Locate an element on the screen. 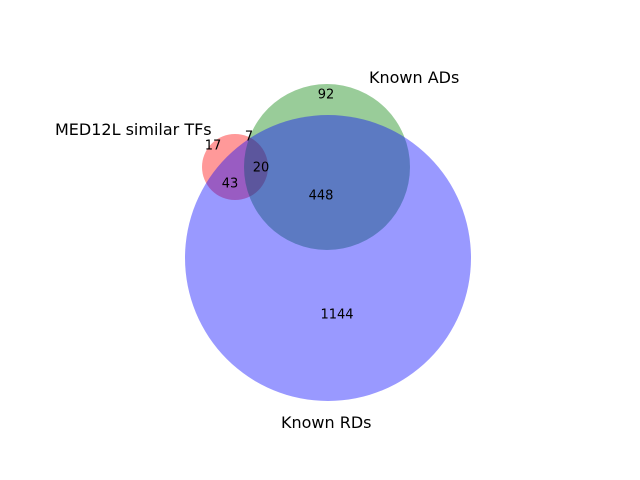  region-count-ads-rds: 448 is located at coordinates (321, 196).